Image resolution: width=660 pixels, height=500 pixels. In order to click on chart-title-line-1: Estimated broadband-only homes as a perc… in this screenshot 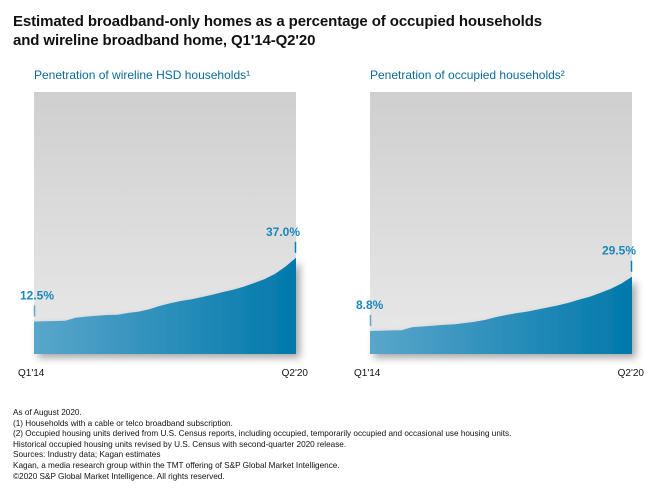, I will do `click(278, 21)`.